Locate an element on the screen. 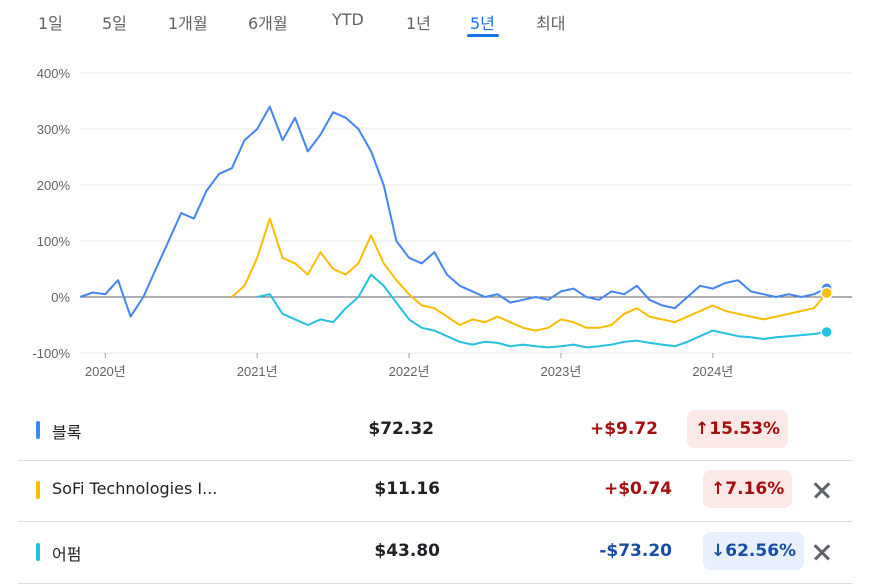  comparison-row: 블록 $72.32 +$9.72 ↑ 15.53% is located at coordinates (435, 430).